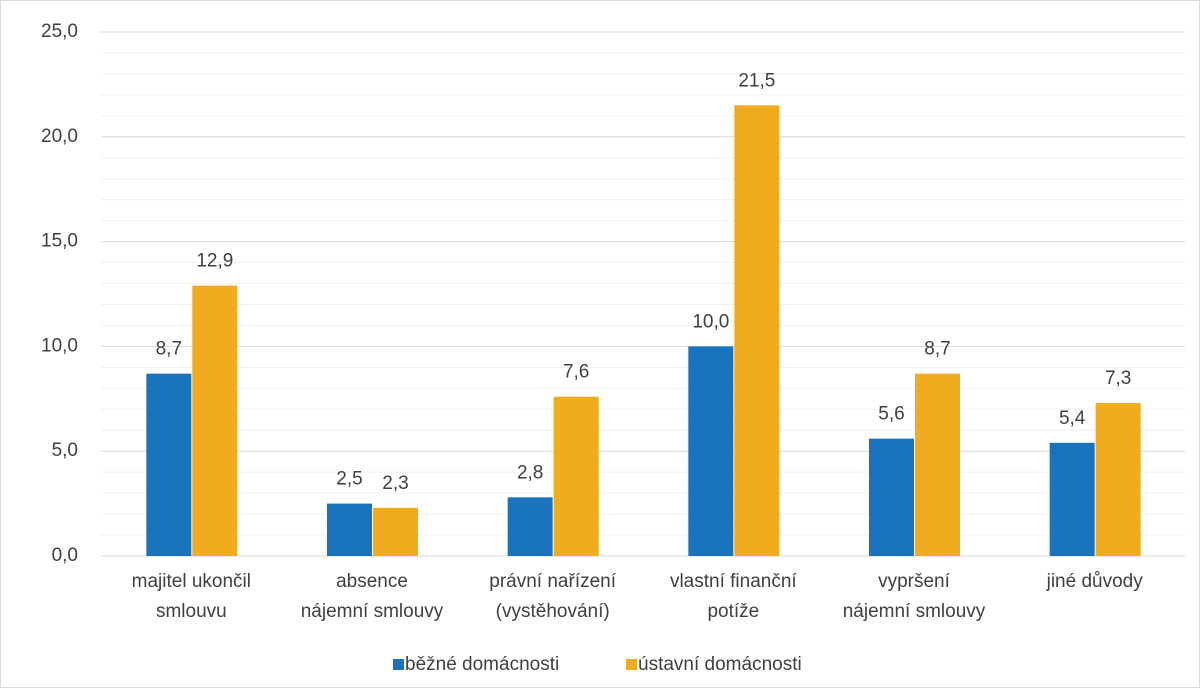  What do you see at coordinates (214, 261) in the screenshot?
I see `data-label: 12,9` at bounding box center [214, 261].